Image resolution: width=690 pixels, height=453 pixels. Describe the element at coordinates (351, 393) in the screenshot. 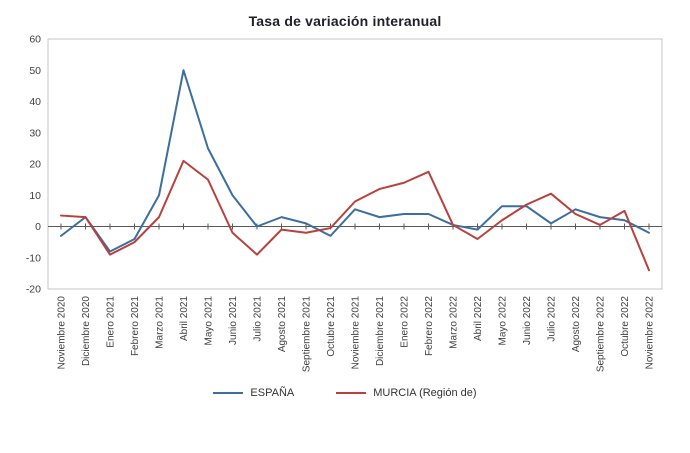

I see `legend-swatch-murcia-icon` at that location.